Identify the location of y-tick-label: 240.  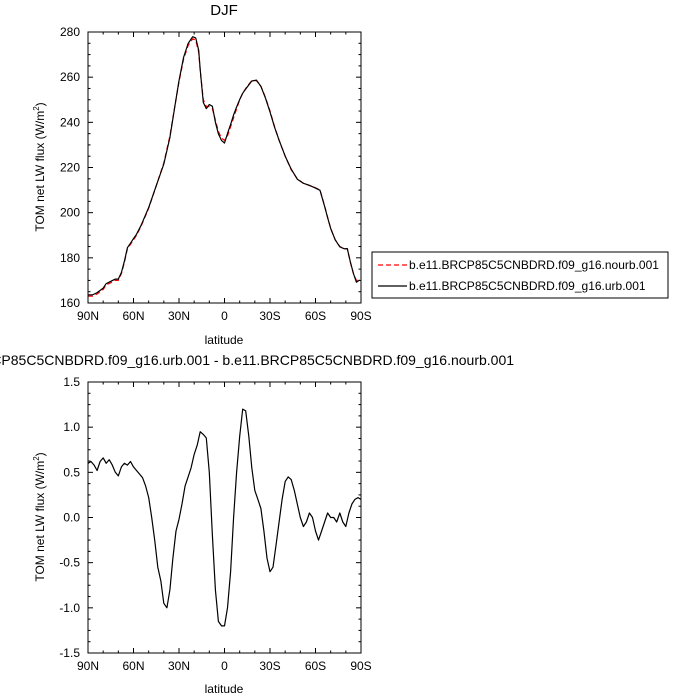
(70, 122).